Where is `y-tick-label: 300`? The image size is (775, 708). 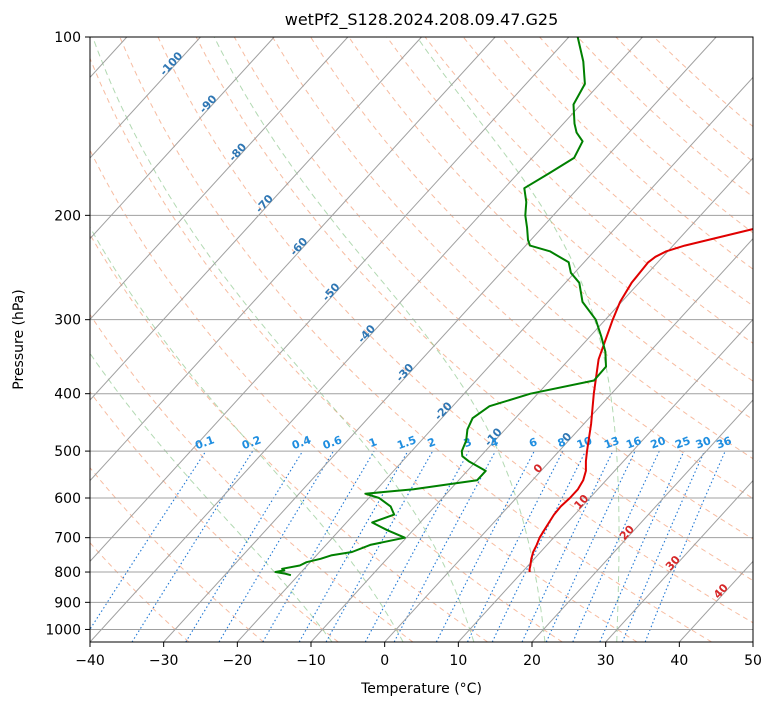 y-tick-label: 300 is located at coordinates (67, 321).